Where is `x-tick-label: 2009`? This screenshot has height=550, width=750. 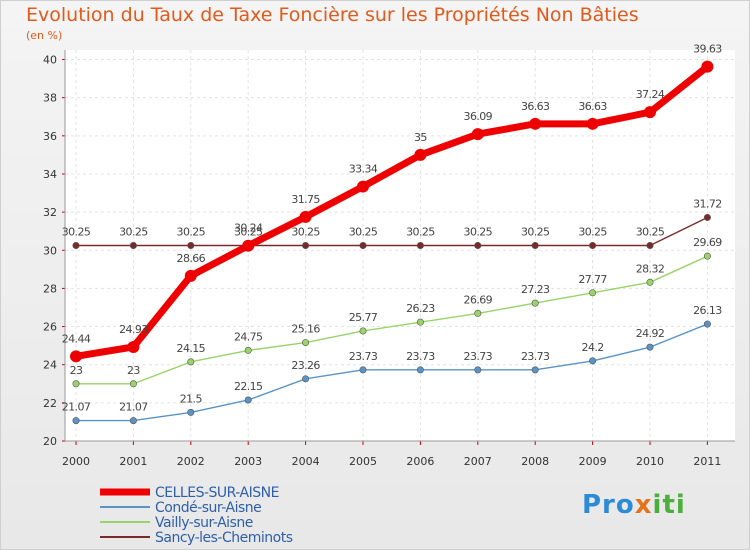 x-tick-label: 2009 is located at coordinates (593, 461).